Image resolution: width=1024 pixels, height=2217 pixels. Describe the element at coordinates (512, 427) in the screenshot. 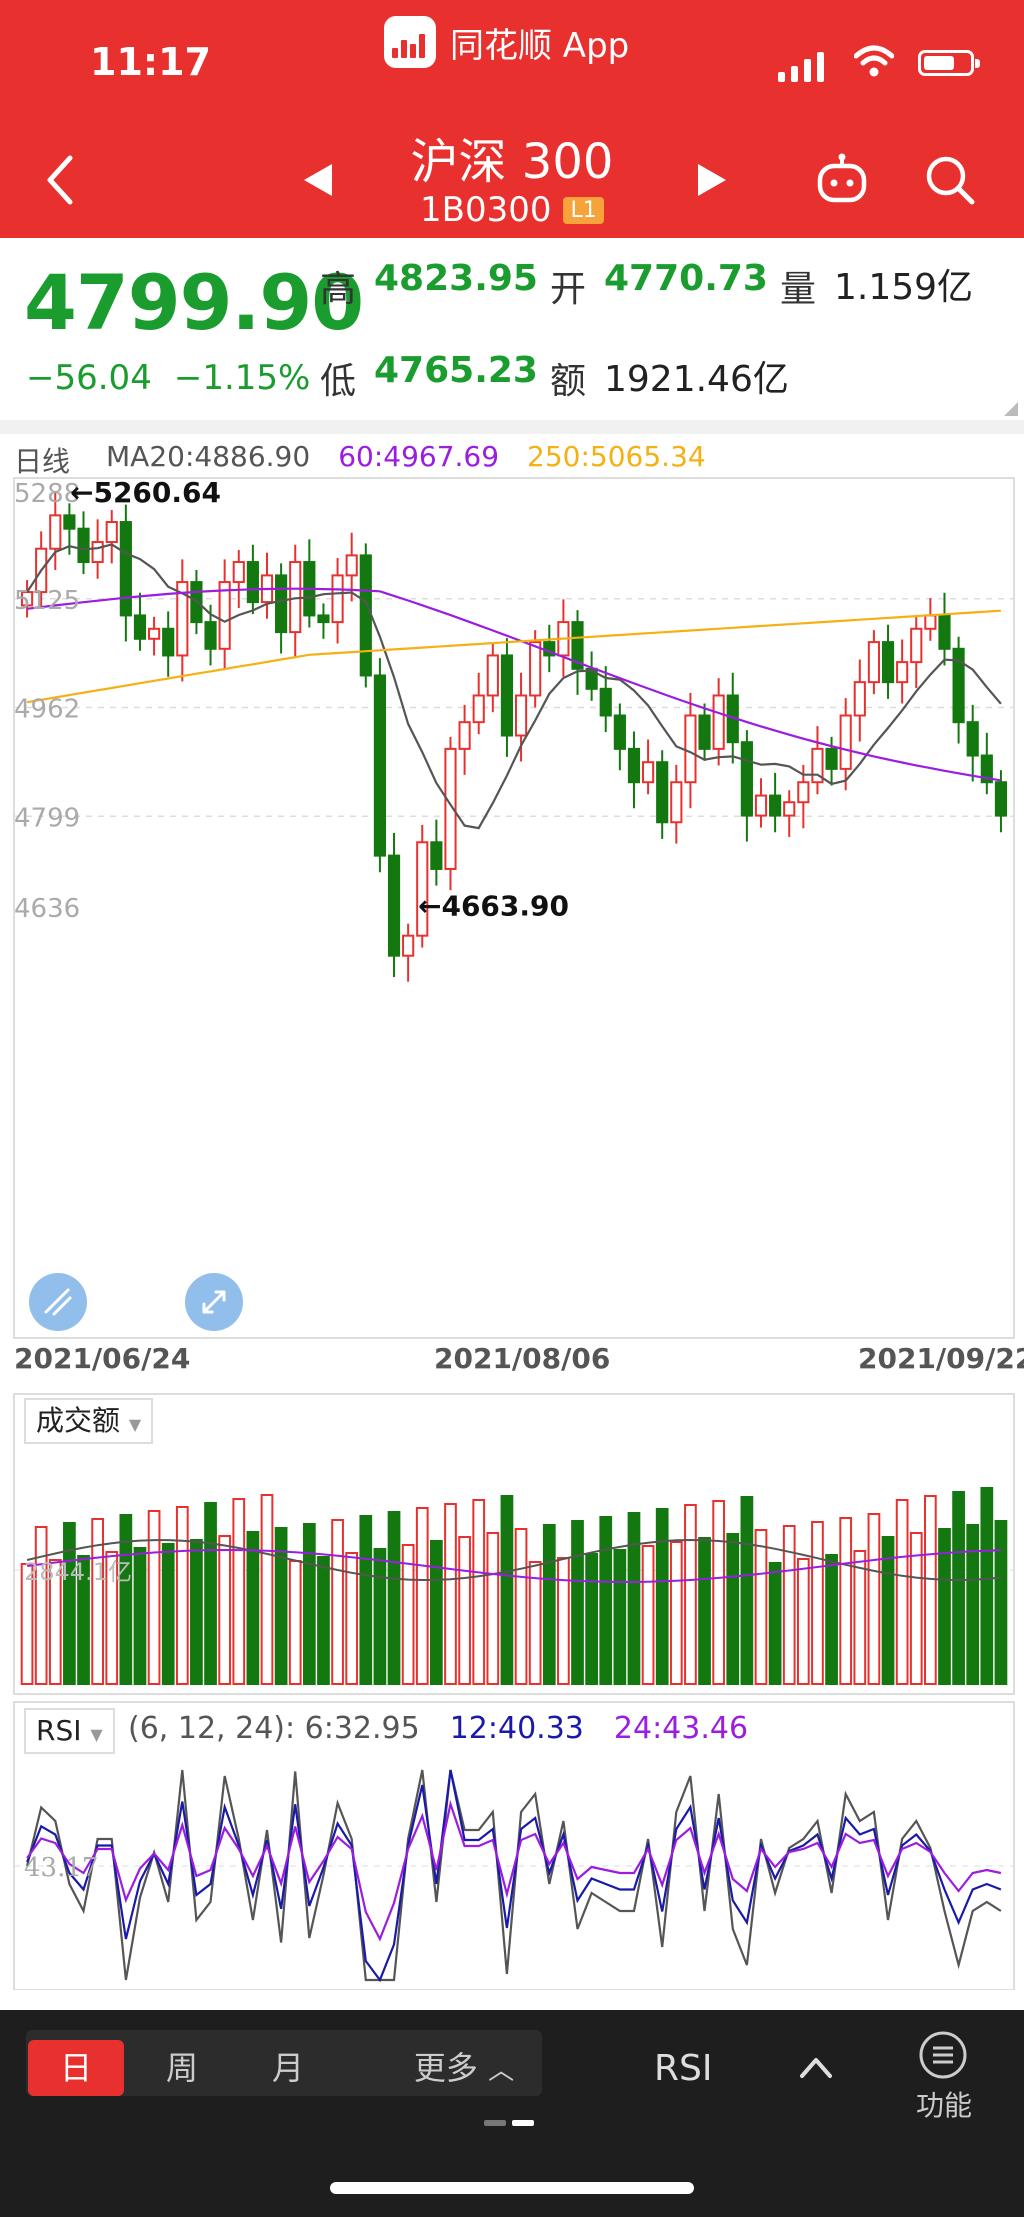

I see `section-divider` at that location.